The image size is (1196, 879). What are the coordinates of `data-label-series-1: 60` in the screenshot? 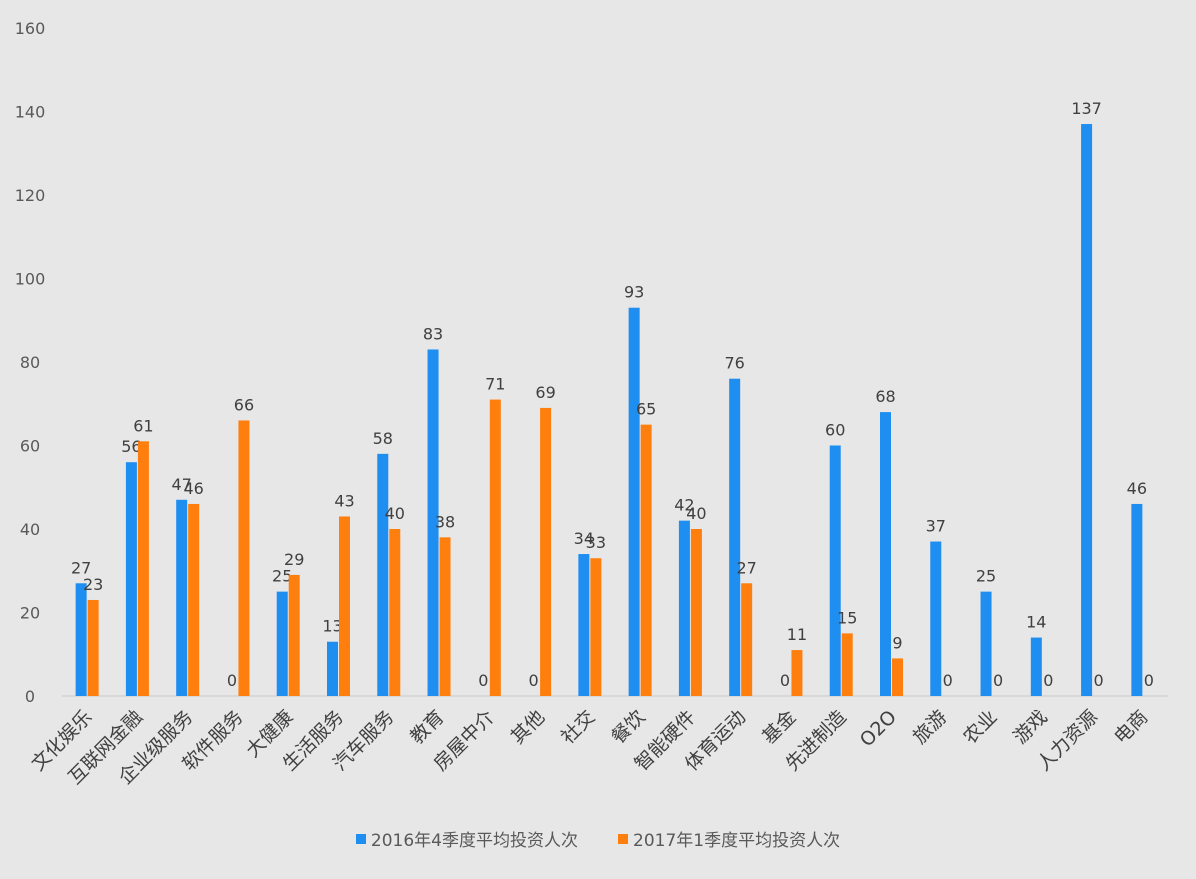 It's located at (835, 430).